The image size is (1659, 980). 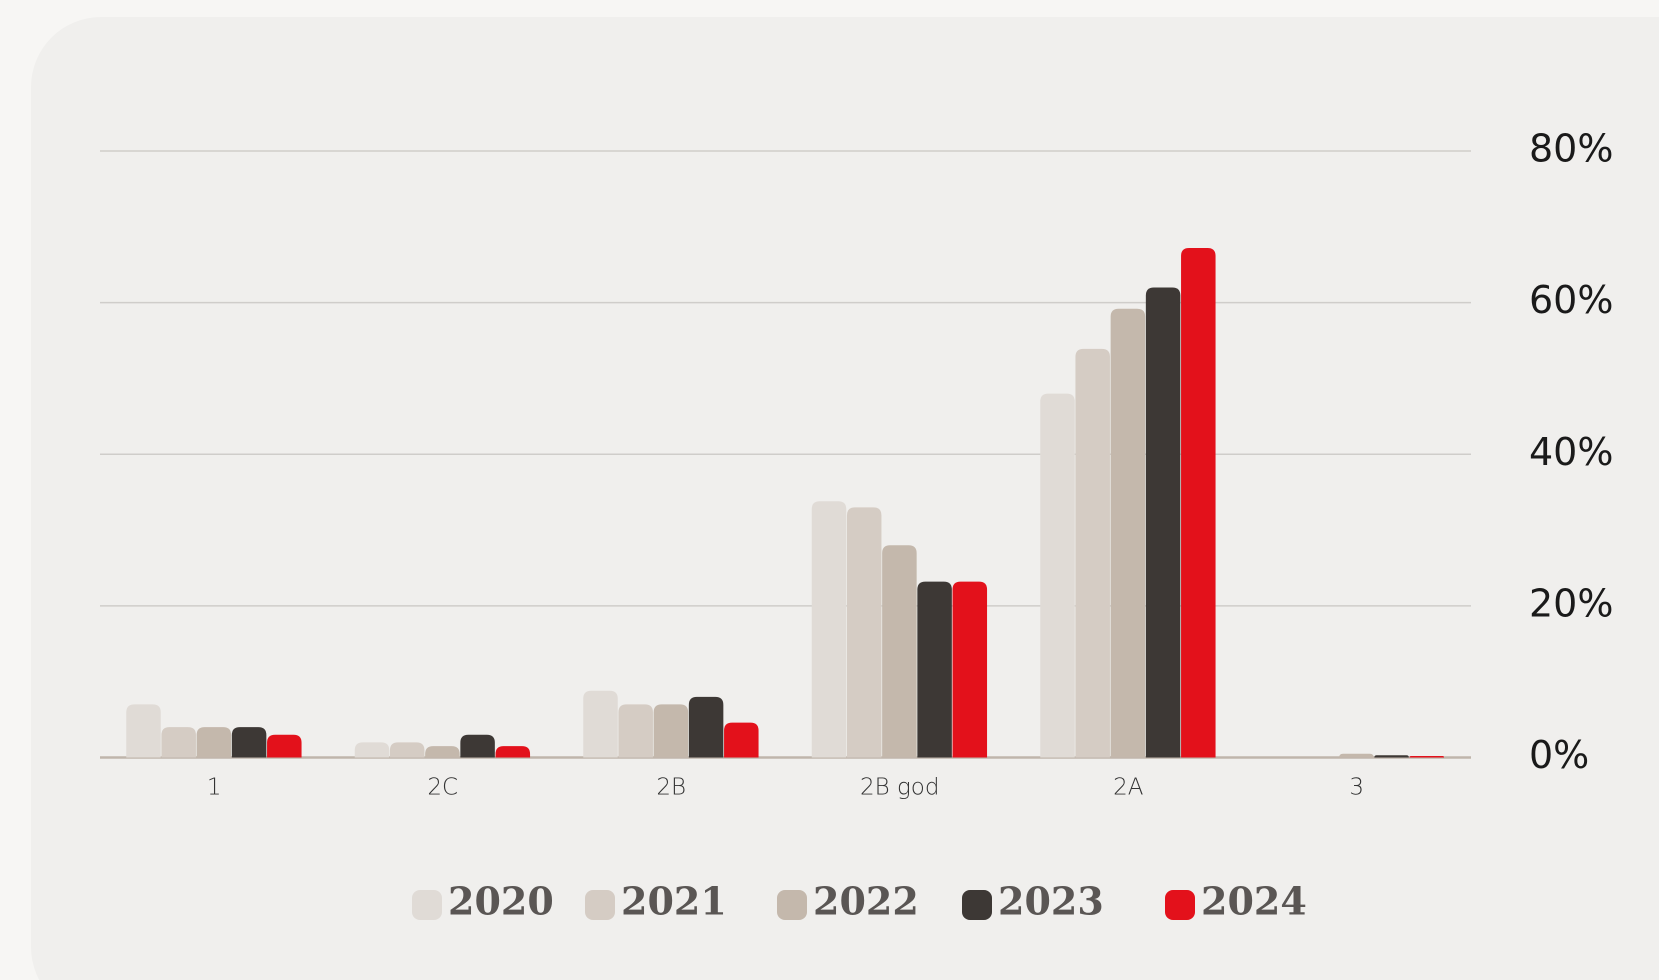 What do you see at coordinates (866, 901) in the screenshot?
I see `legend-label: 2022` at bounding box center [866, 901].